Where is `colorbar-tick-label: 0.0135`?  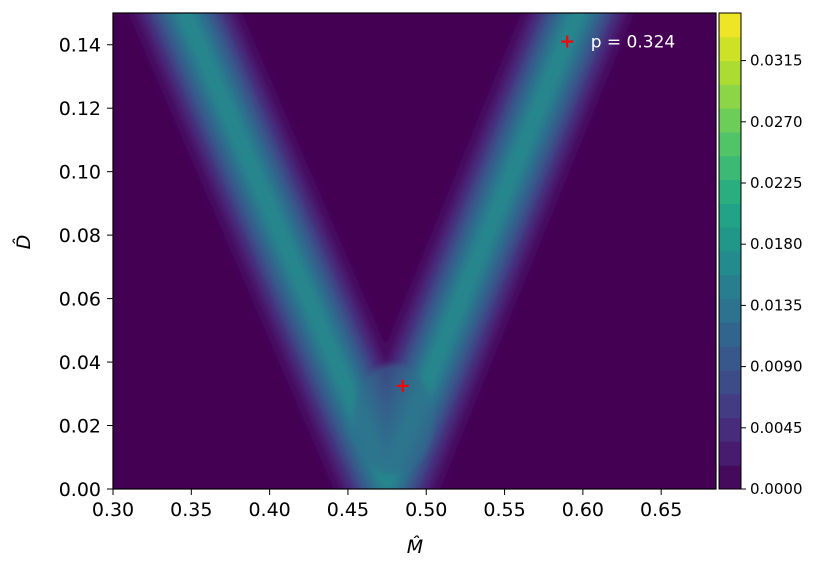
colorbar-tick-label: 0.0135 is located at coordinates (776, 305).